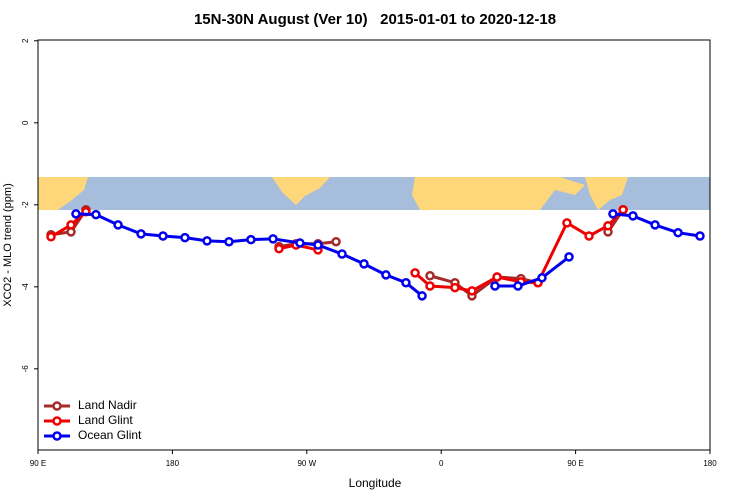 This screenshot has width=750, height=500. What do you see at coordinates (110, 435) in the screenshot?
I see `legend-label: Ocean Glint` at bounding box center [110, 435].